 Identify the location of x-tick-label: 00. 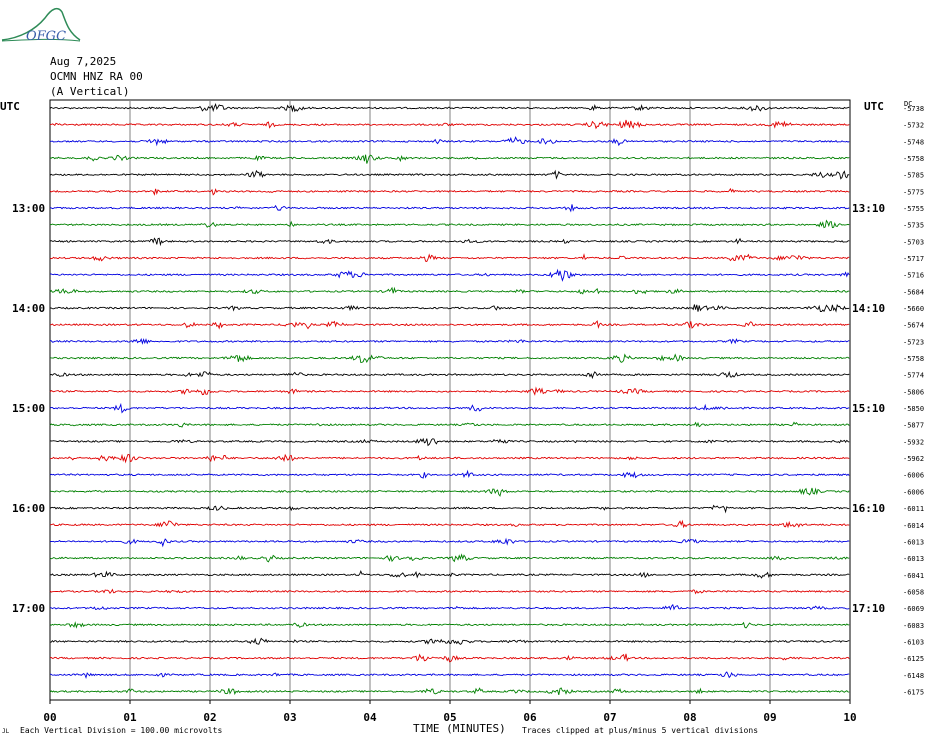
(49, 717).